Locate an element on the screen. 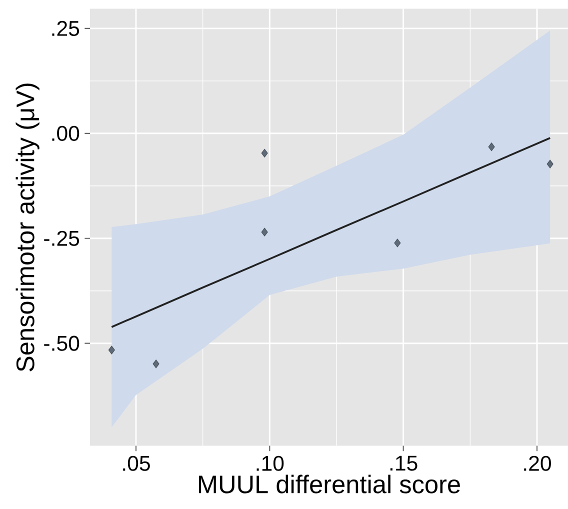  y-tick-label: .25 is located at coordinates (66, 28).